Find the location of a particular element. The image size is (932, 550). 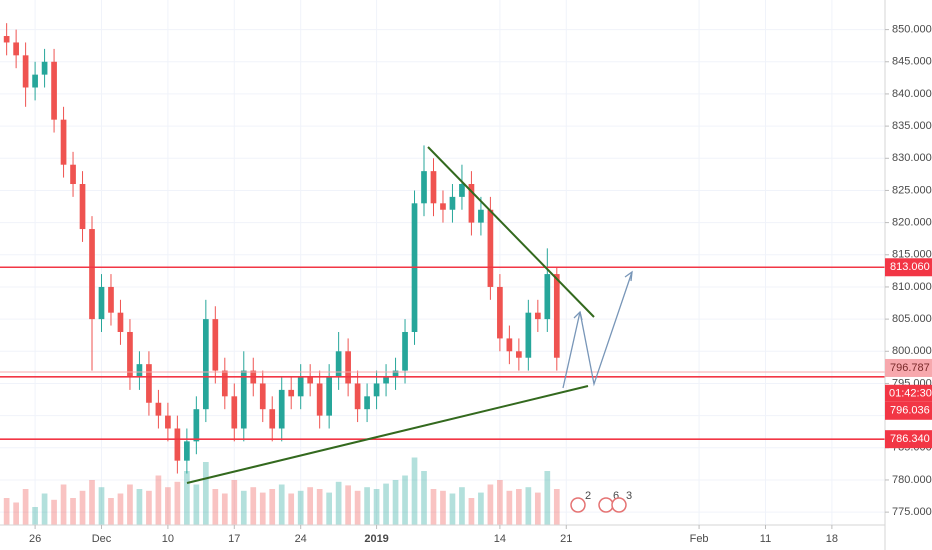

y-tick-label: 805.000 is located at coordinates (912, 319).